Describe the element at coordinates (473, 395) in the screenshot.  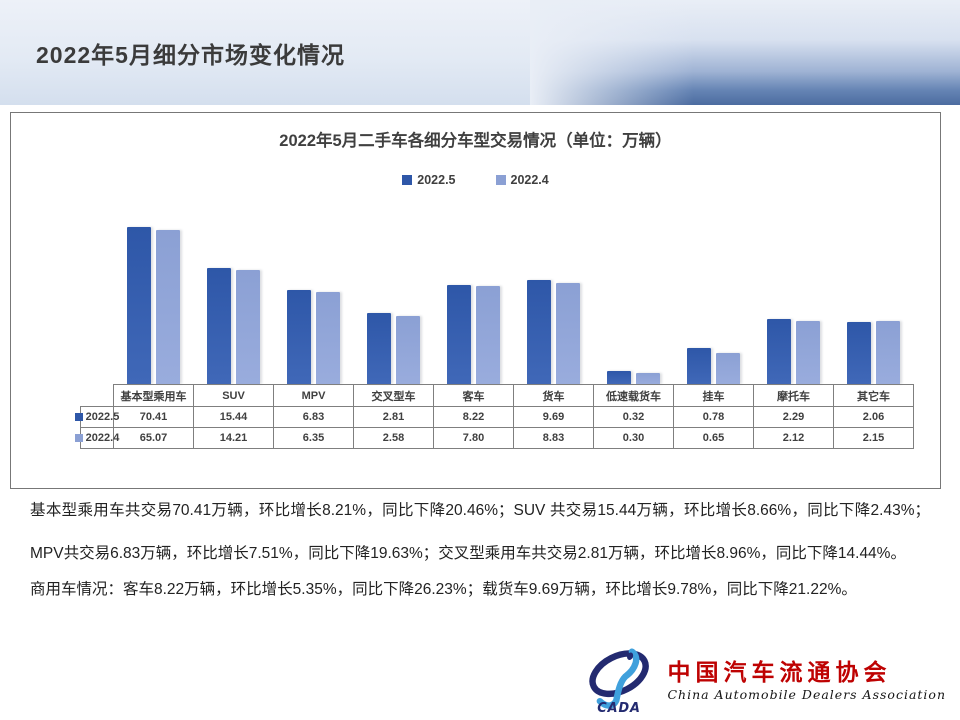
I see `table-header-cell: 客车` at that location.